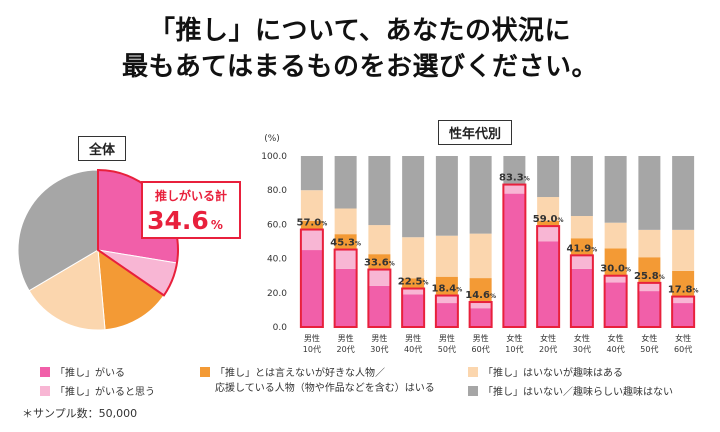  I want to click on y-tick-label: 20.0, so click(277, 294).